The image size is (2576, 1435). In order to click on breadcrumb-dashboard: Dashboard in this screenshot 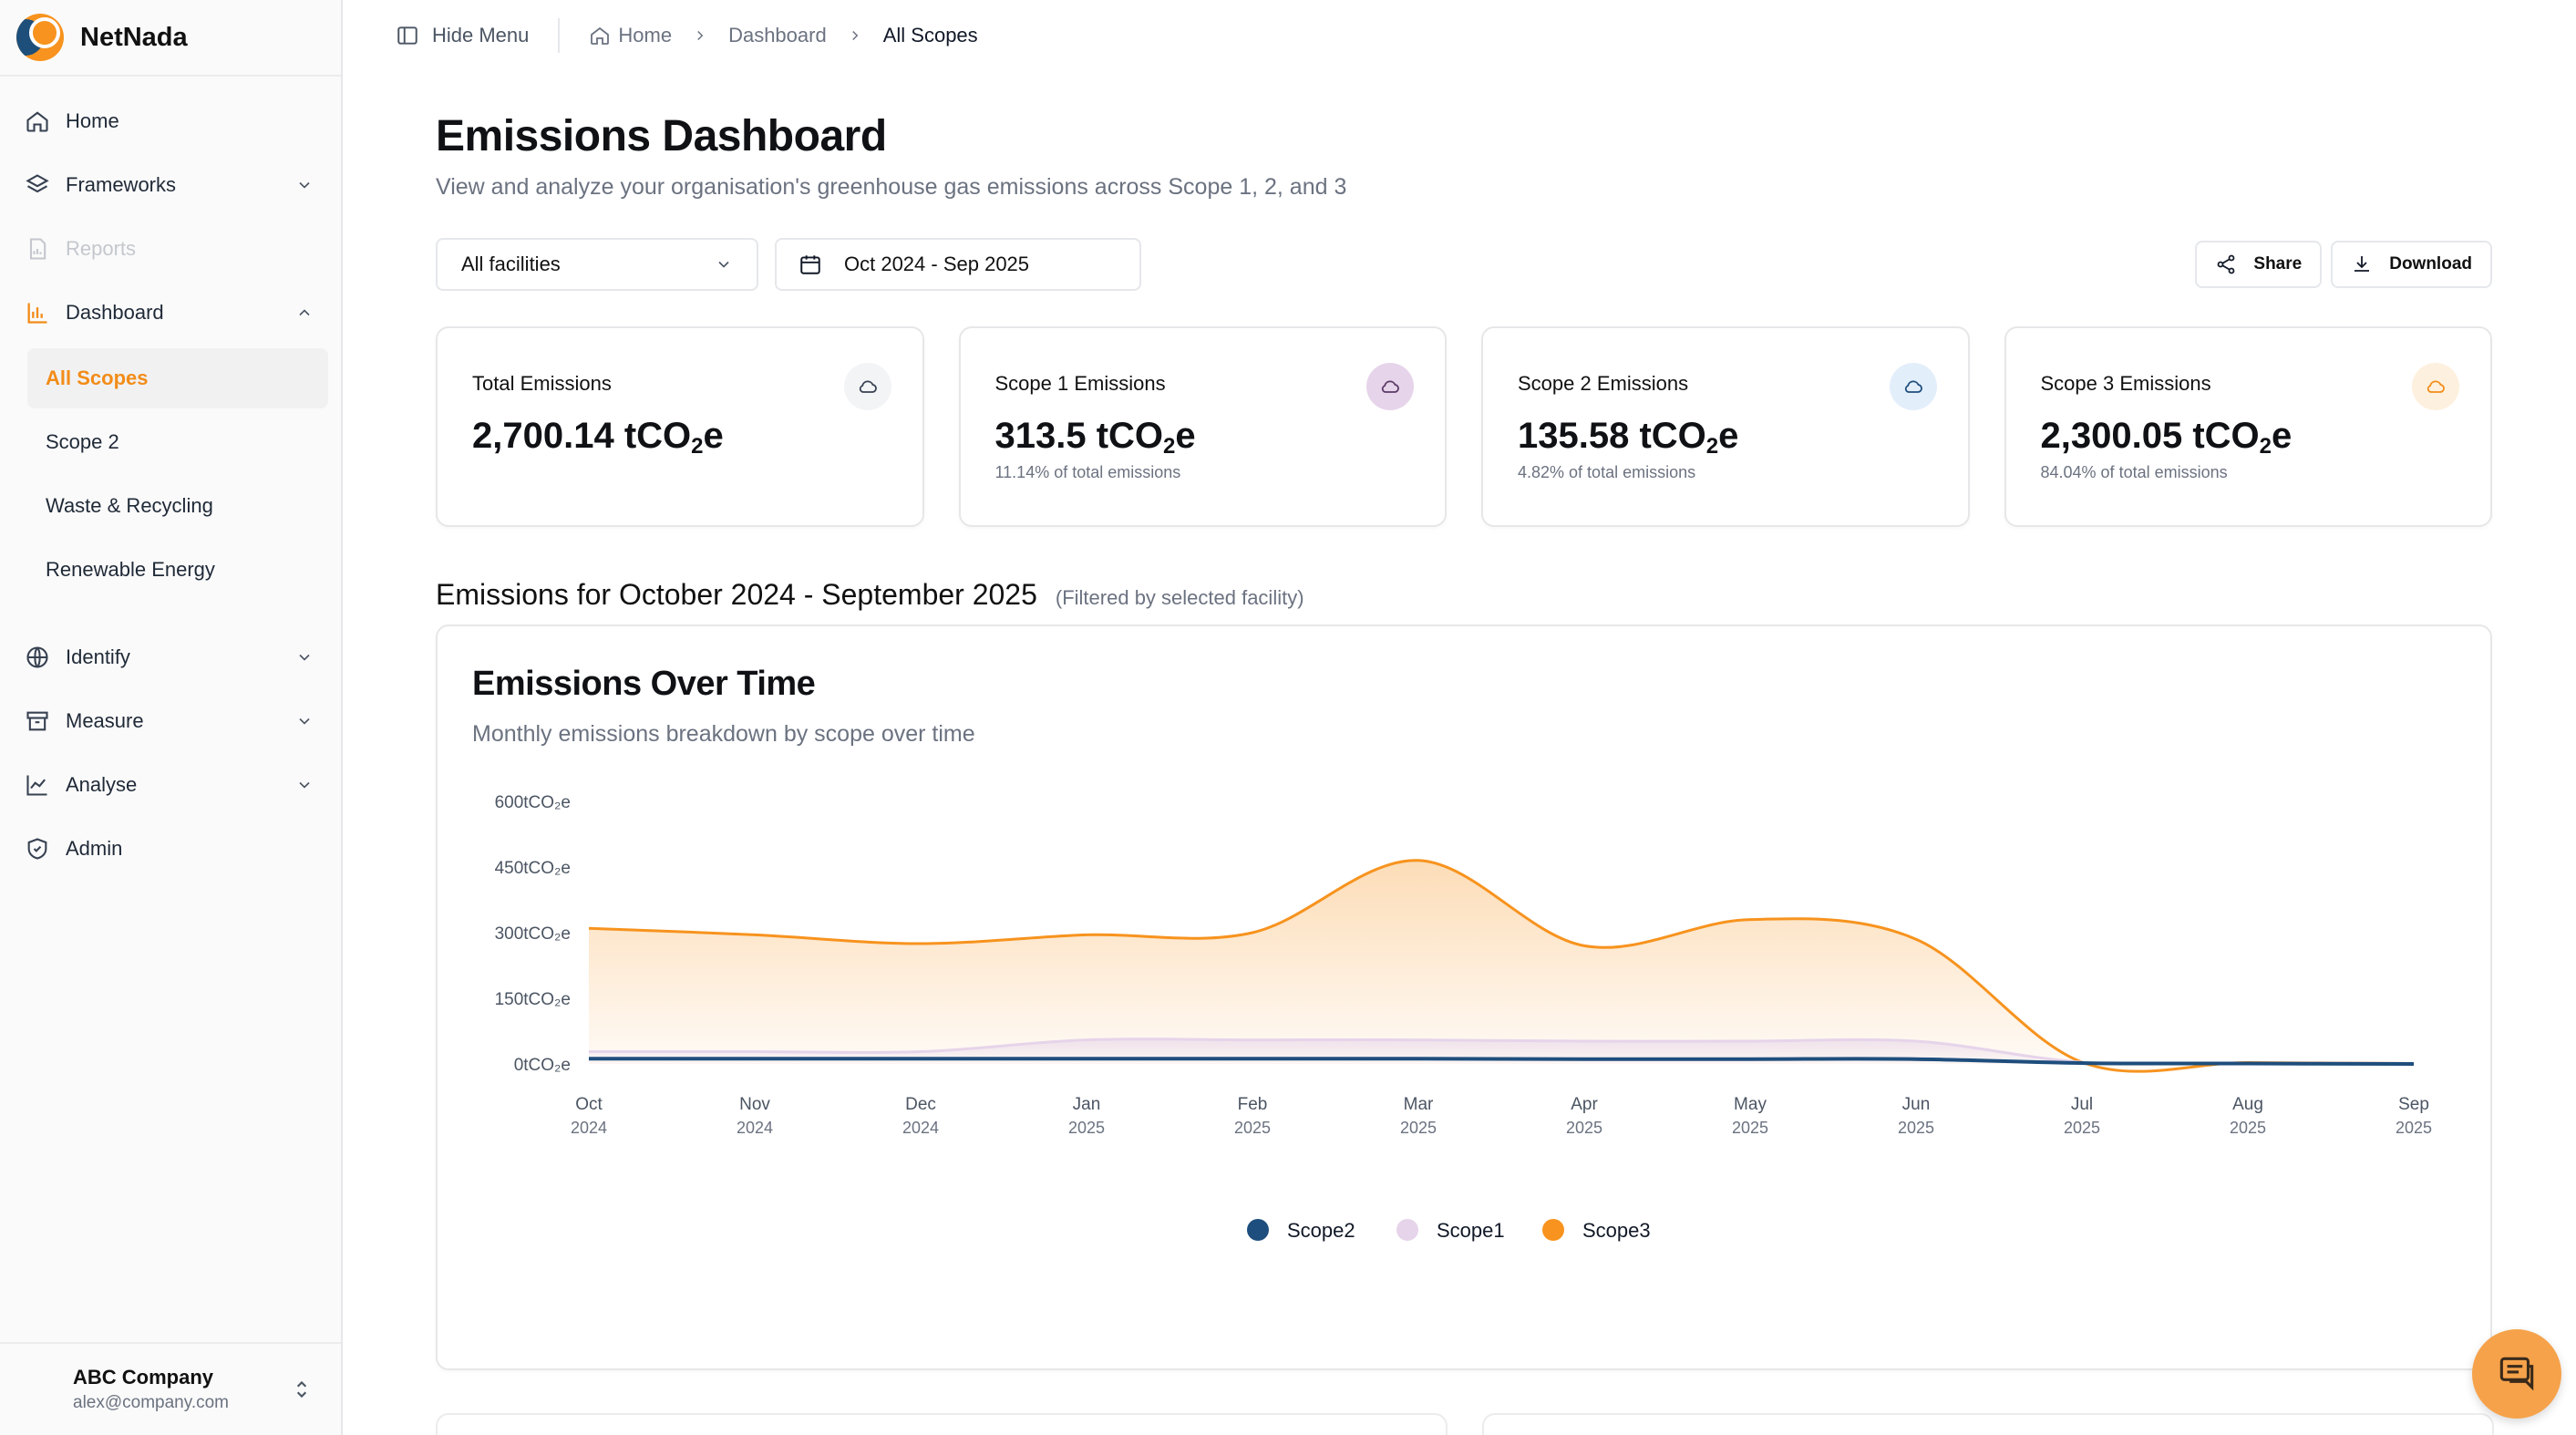, I will do `click(777, 35)`.